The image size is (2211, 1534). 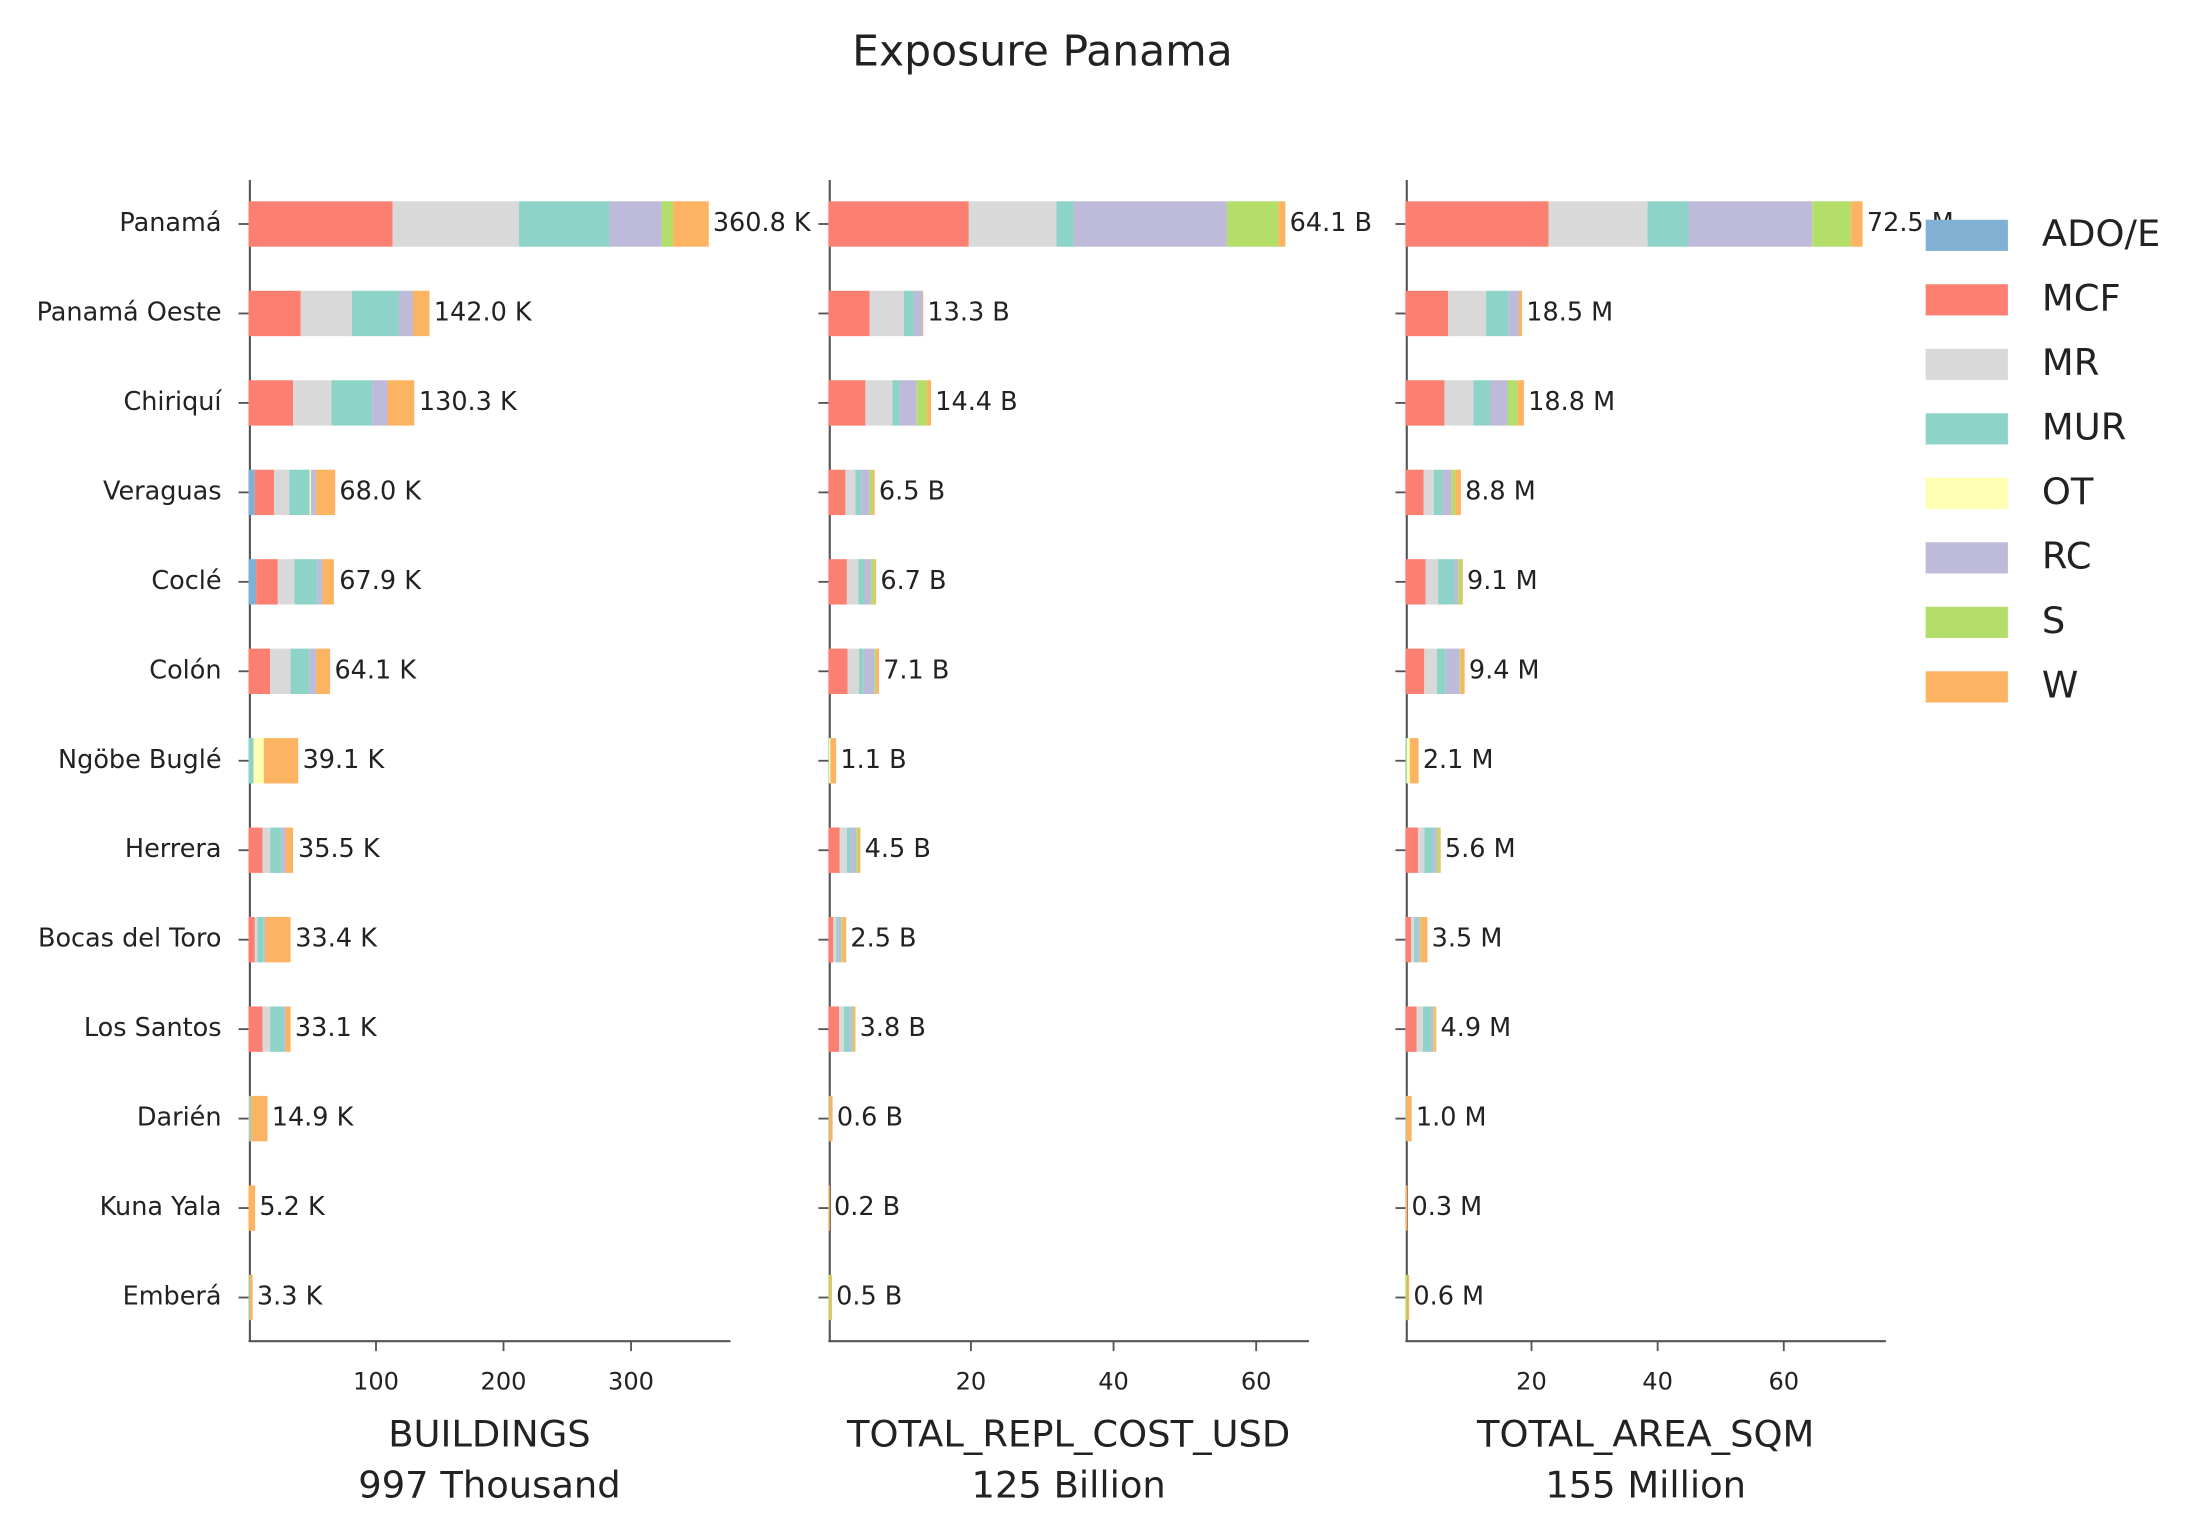 I want to click on y-tick-label: Los Santos, so click(x=153, y=1028).